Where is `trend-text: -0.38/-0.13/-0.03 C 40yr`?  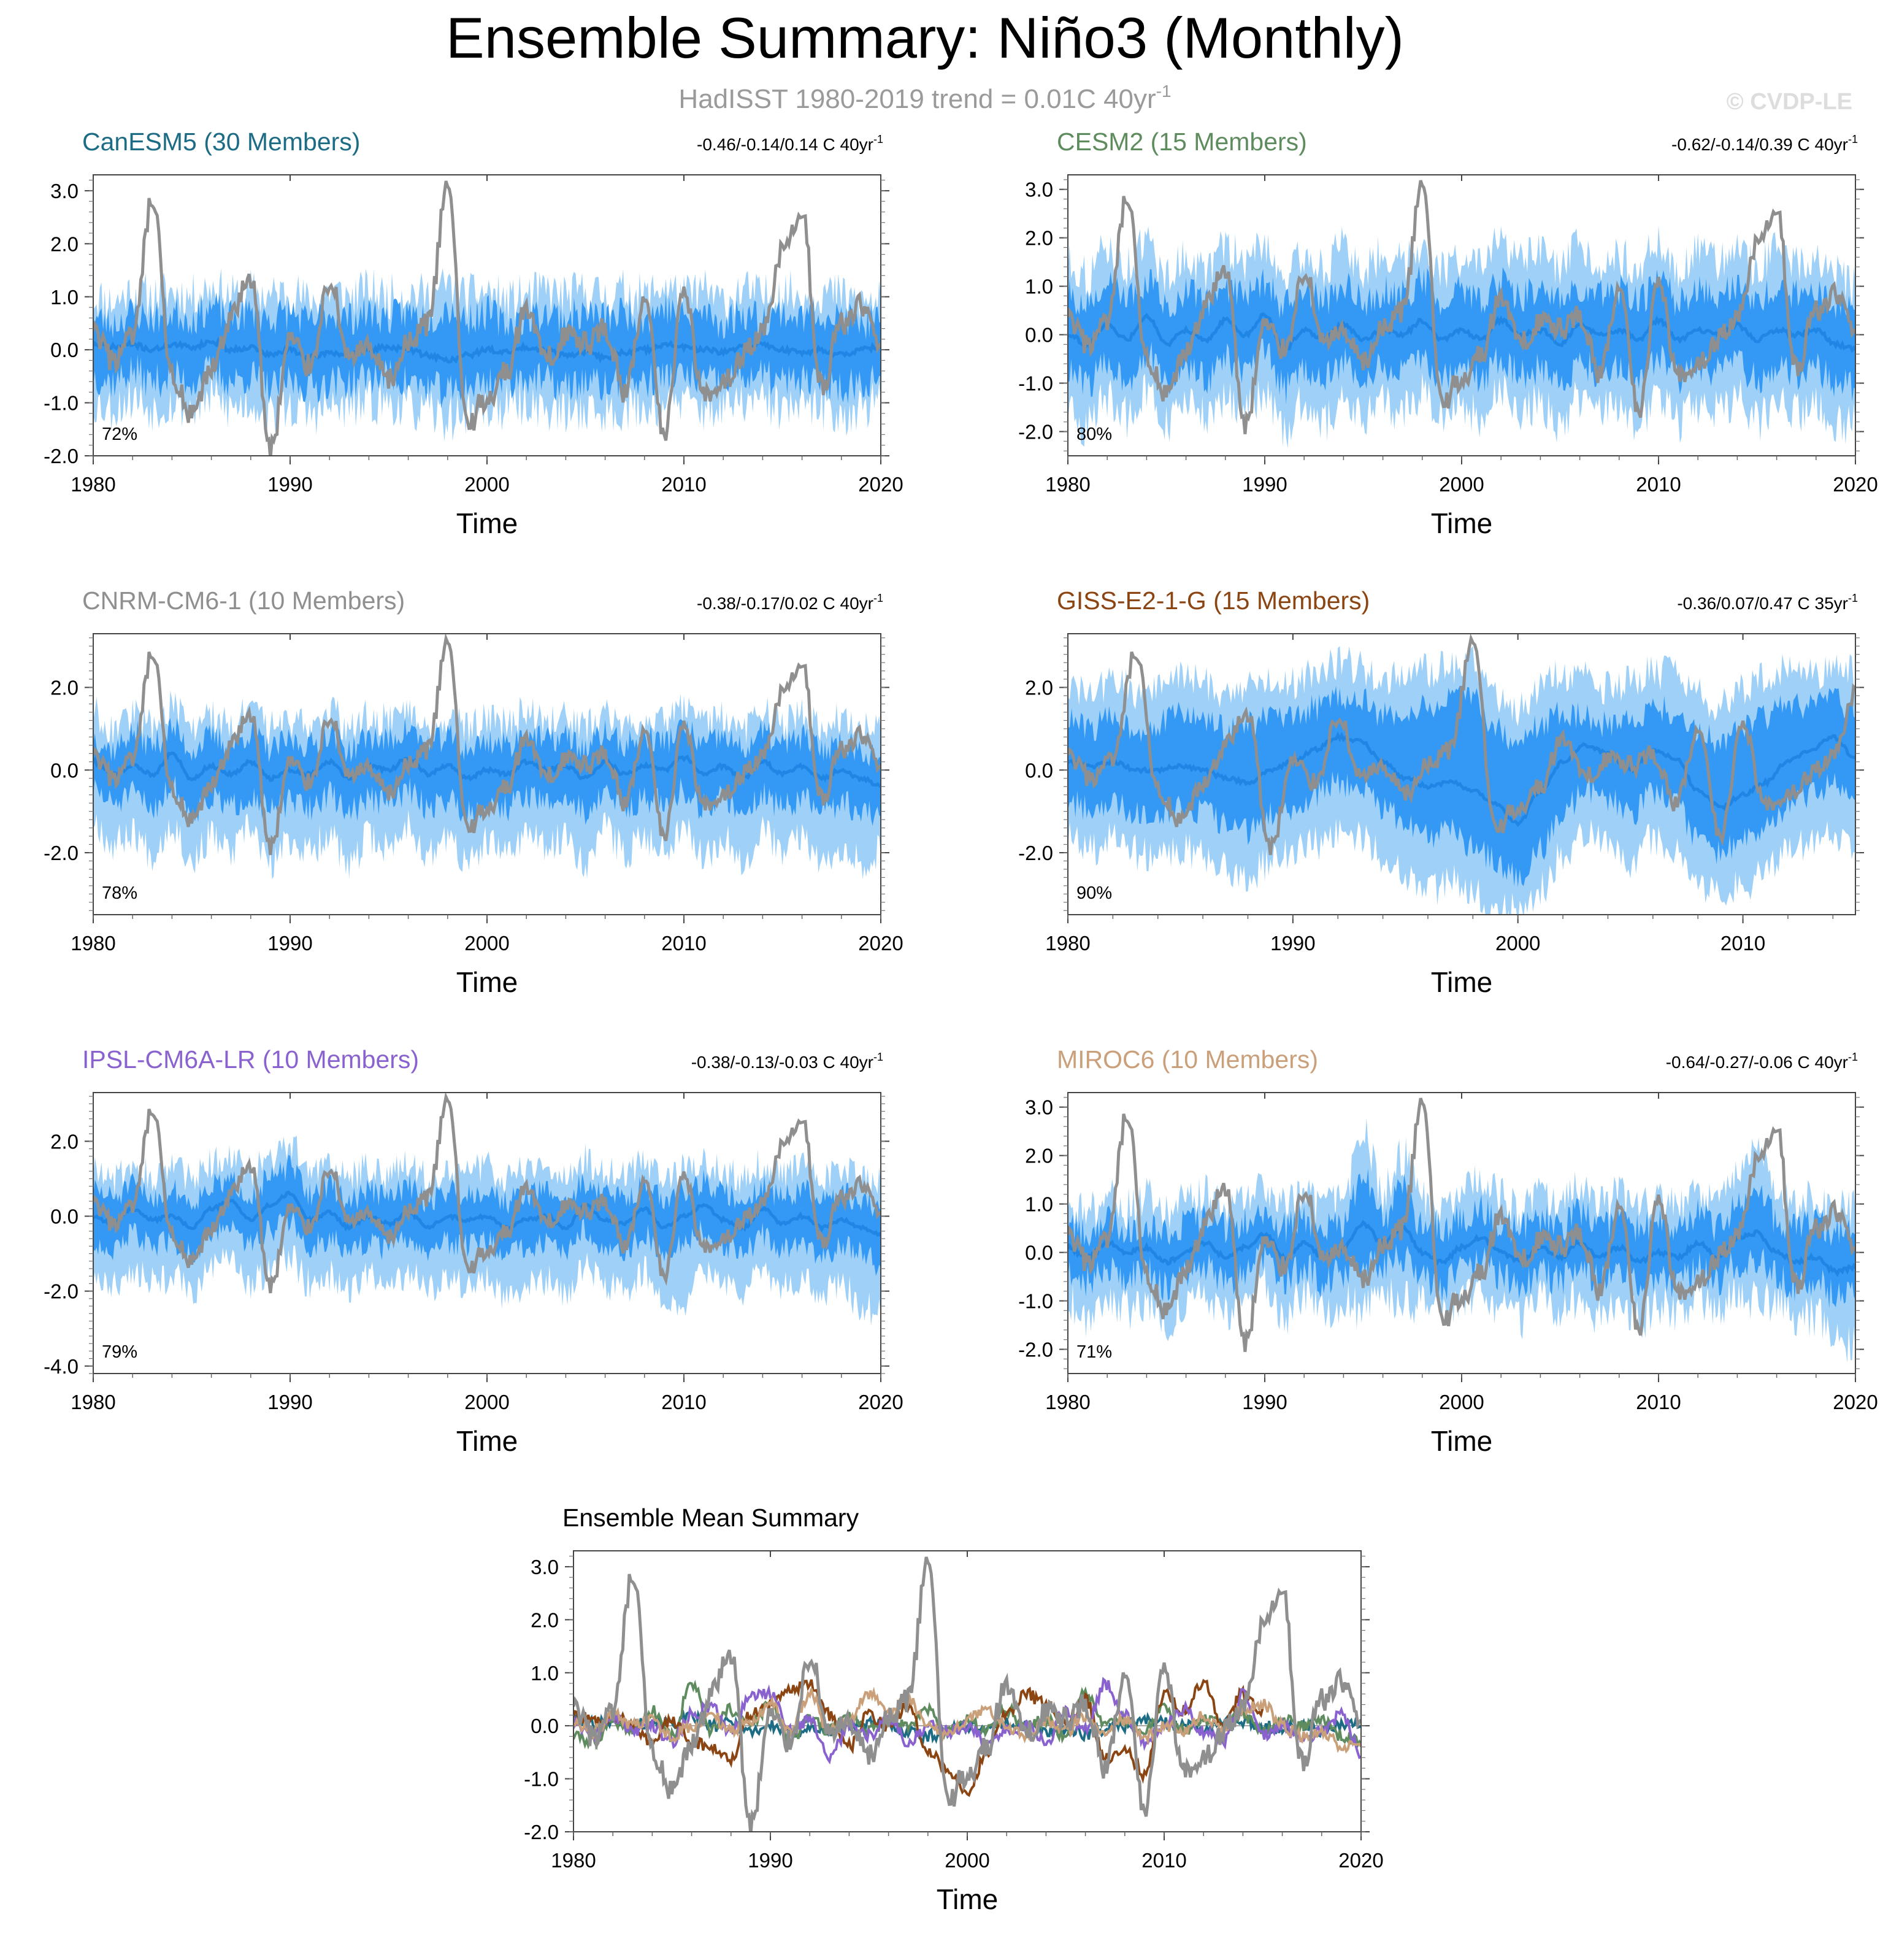 trend-text: -0.38/-0.13/-0.03 C 40yr is located at coordinates (782, 1062).